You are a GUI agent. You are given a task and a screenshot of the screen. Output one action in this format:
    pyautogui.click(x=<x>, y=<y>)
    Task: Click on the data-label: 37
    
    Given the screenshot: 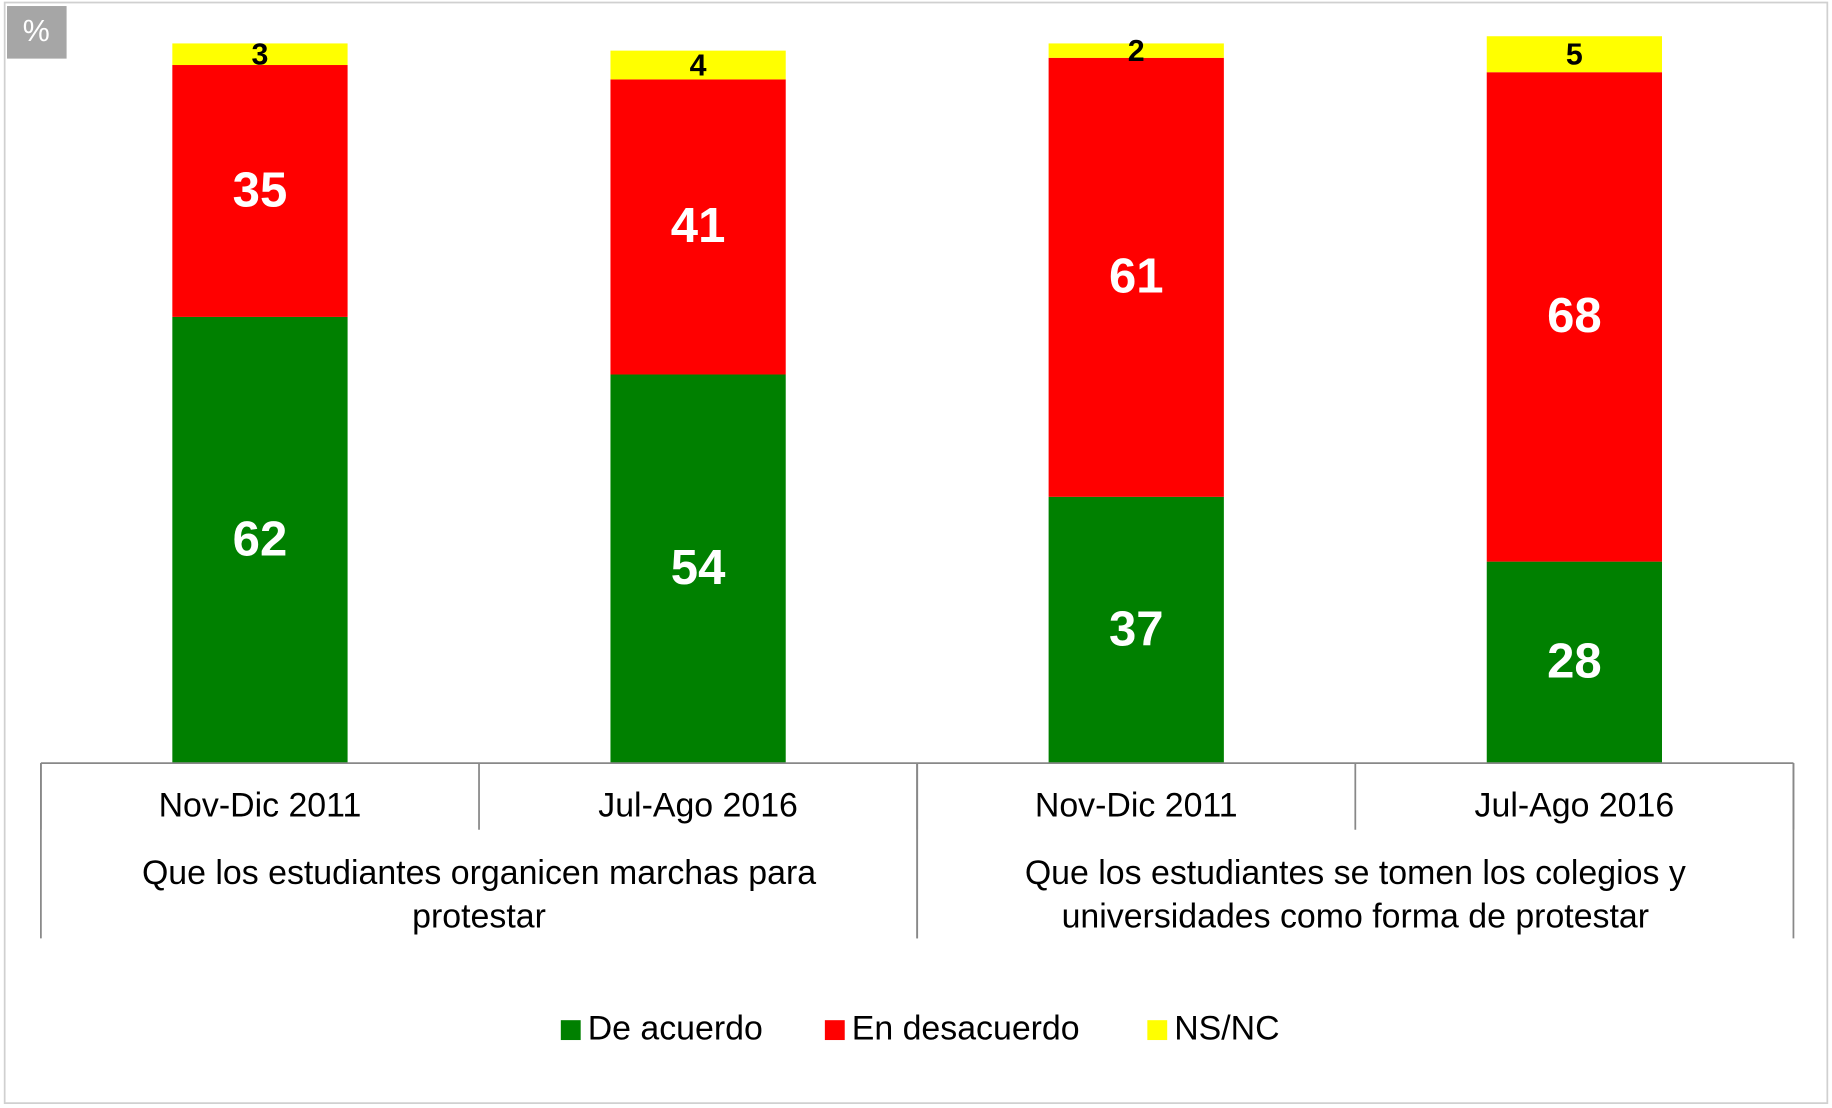 What is the action you would take?
    pyautogui.click(x=1136, y=629)
    